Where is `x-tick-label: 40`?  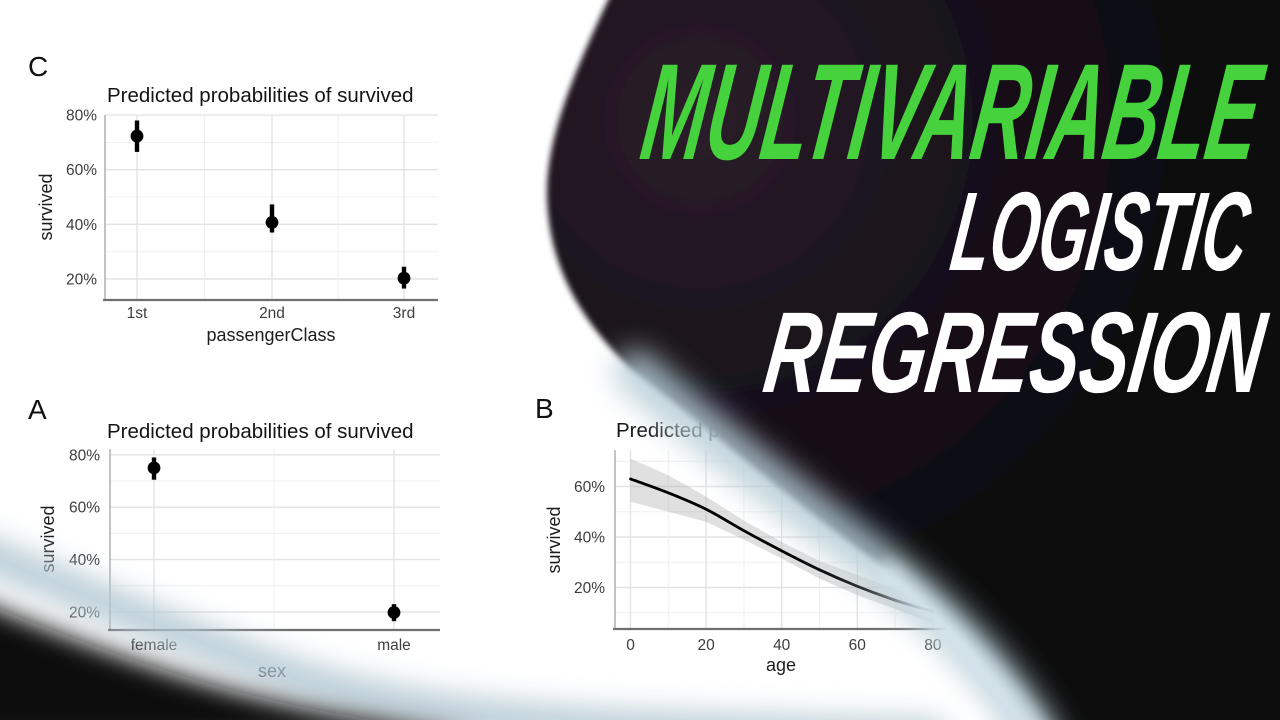
x-tick-label: 40 is located at coordinates (782, 645).